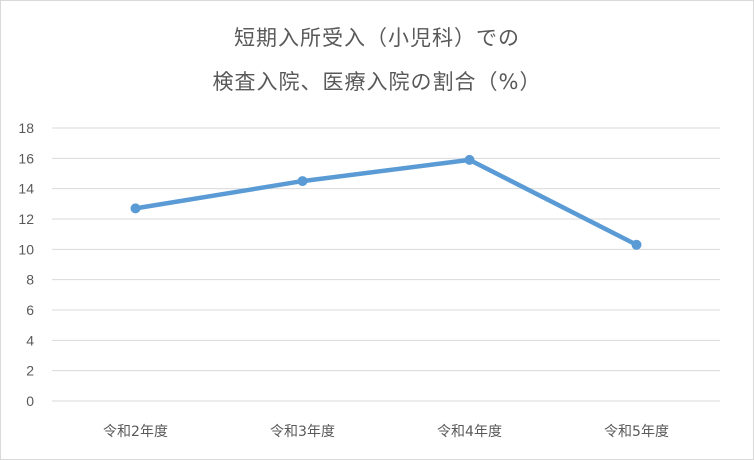 The height and width of the screenshot is (460, 754). What do you see at coordinates (26, 249) in the screenshot?
I see `y-tick-label-5: 10` at bounding box center [26, 249].